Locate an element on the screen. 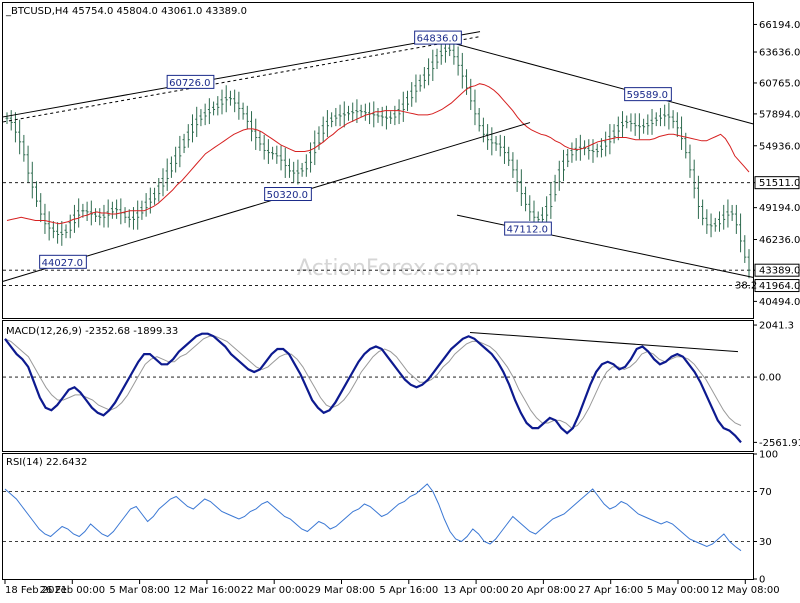 The image size is (800, 603). watermark: ActionForex.com is located at coordinates (388, 268).